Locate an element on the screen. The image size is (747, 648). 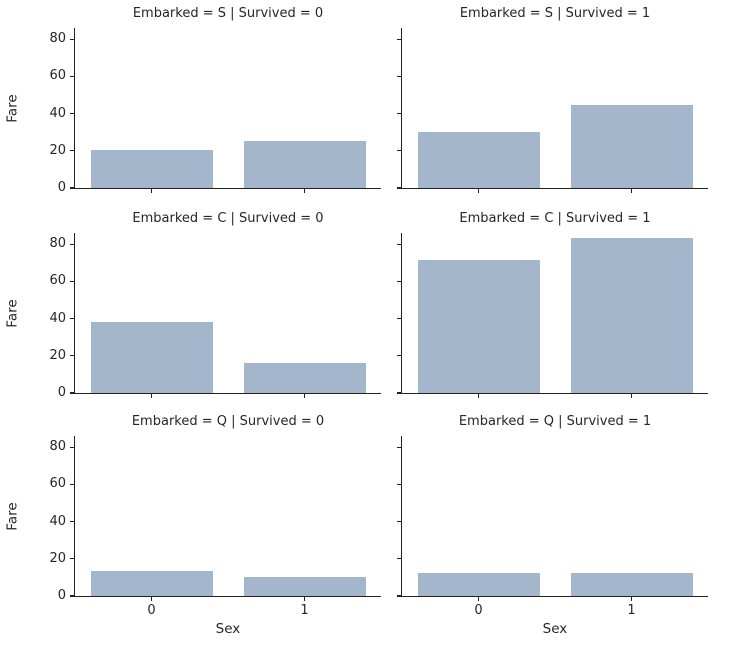
facet-title: Embarked = C | Survived = 1 is located at coordinates (555, 218).